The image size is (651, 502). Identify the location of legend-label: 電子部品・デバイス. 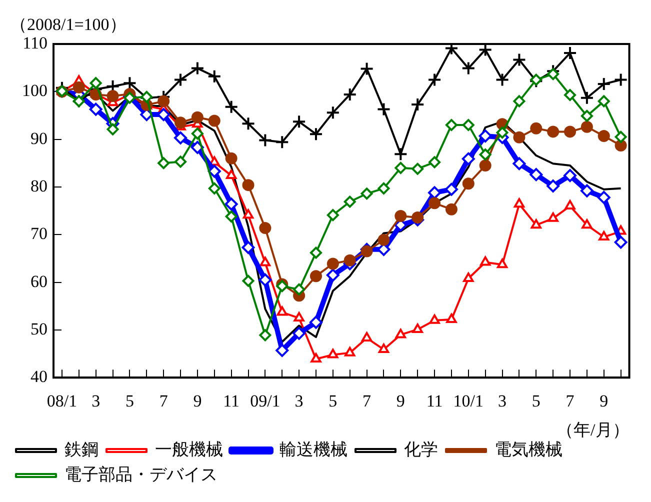
(141, 474).